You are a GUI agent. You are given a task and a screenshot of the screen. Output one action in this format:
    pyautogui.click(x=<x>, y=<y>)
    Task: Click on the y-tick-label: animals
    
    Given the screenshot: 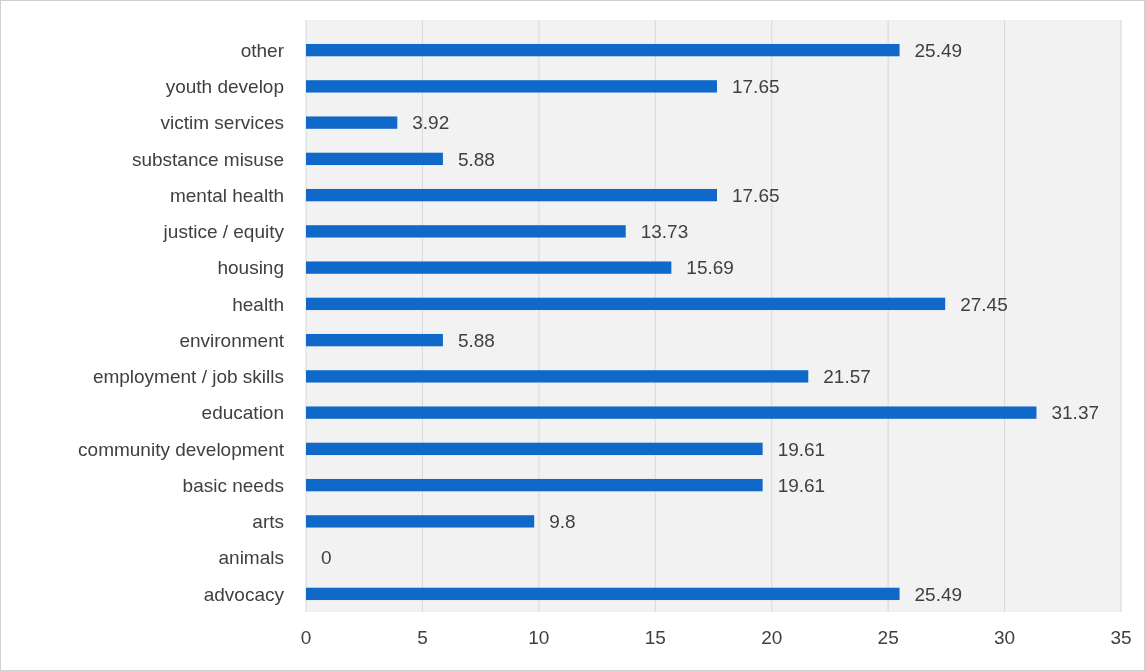 What is the action you would take?
    pyautogui.click(x=251, y=558)
    